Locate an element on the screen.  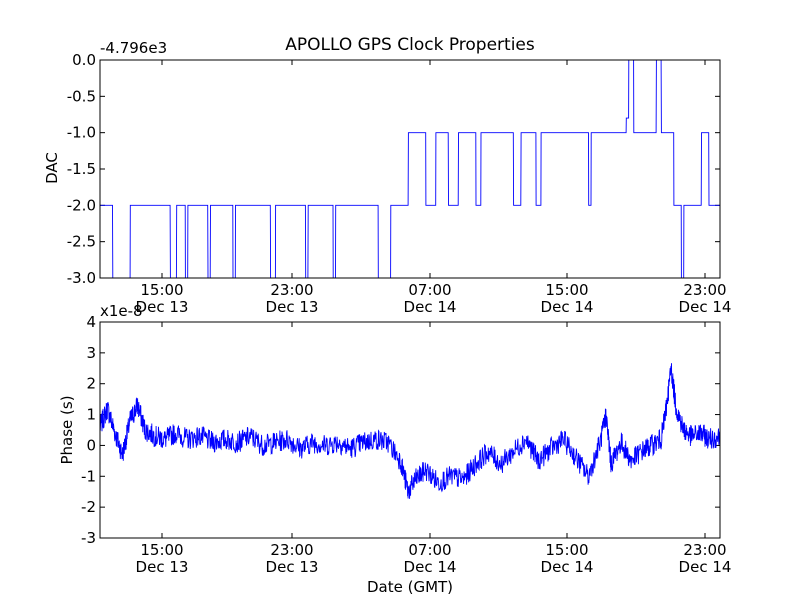
y-tick-label: -1.5 is located at coordinates (81, 169).